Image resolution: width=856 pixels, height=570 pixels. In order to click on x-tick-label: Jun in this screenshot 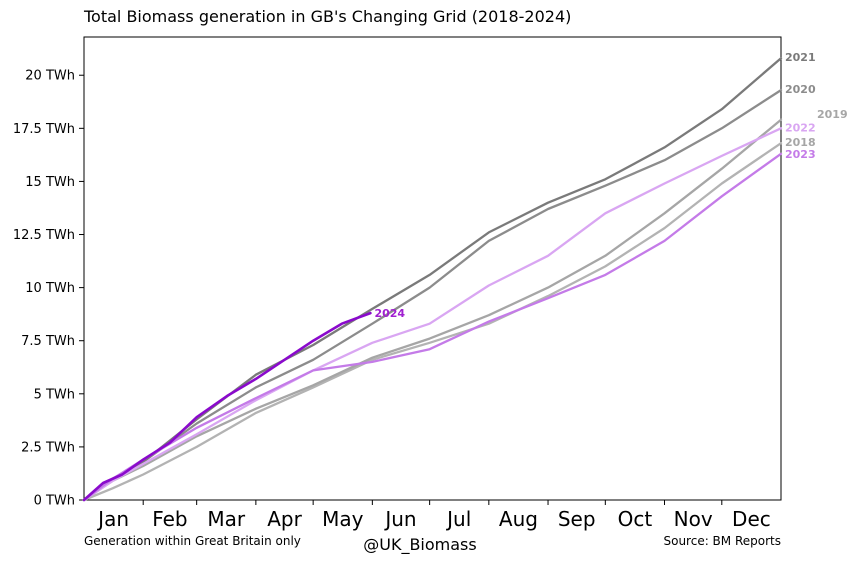, I will do `click(399, 519)`.